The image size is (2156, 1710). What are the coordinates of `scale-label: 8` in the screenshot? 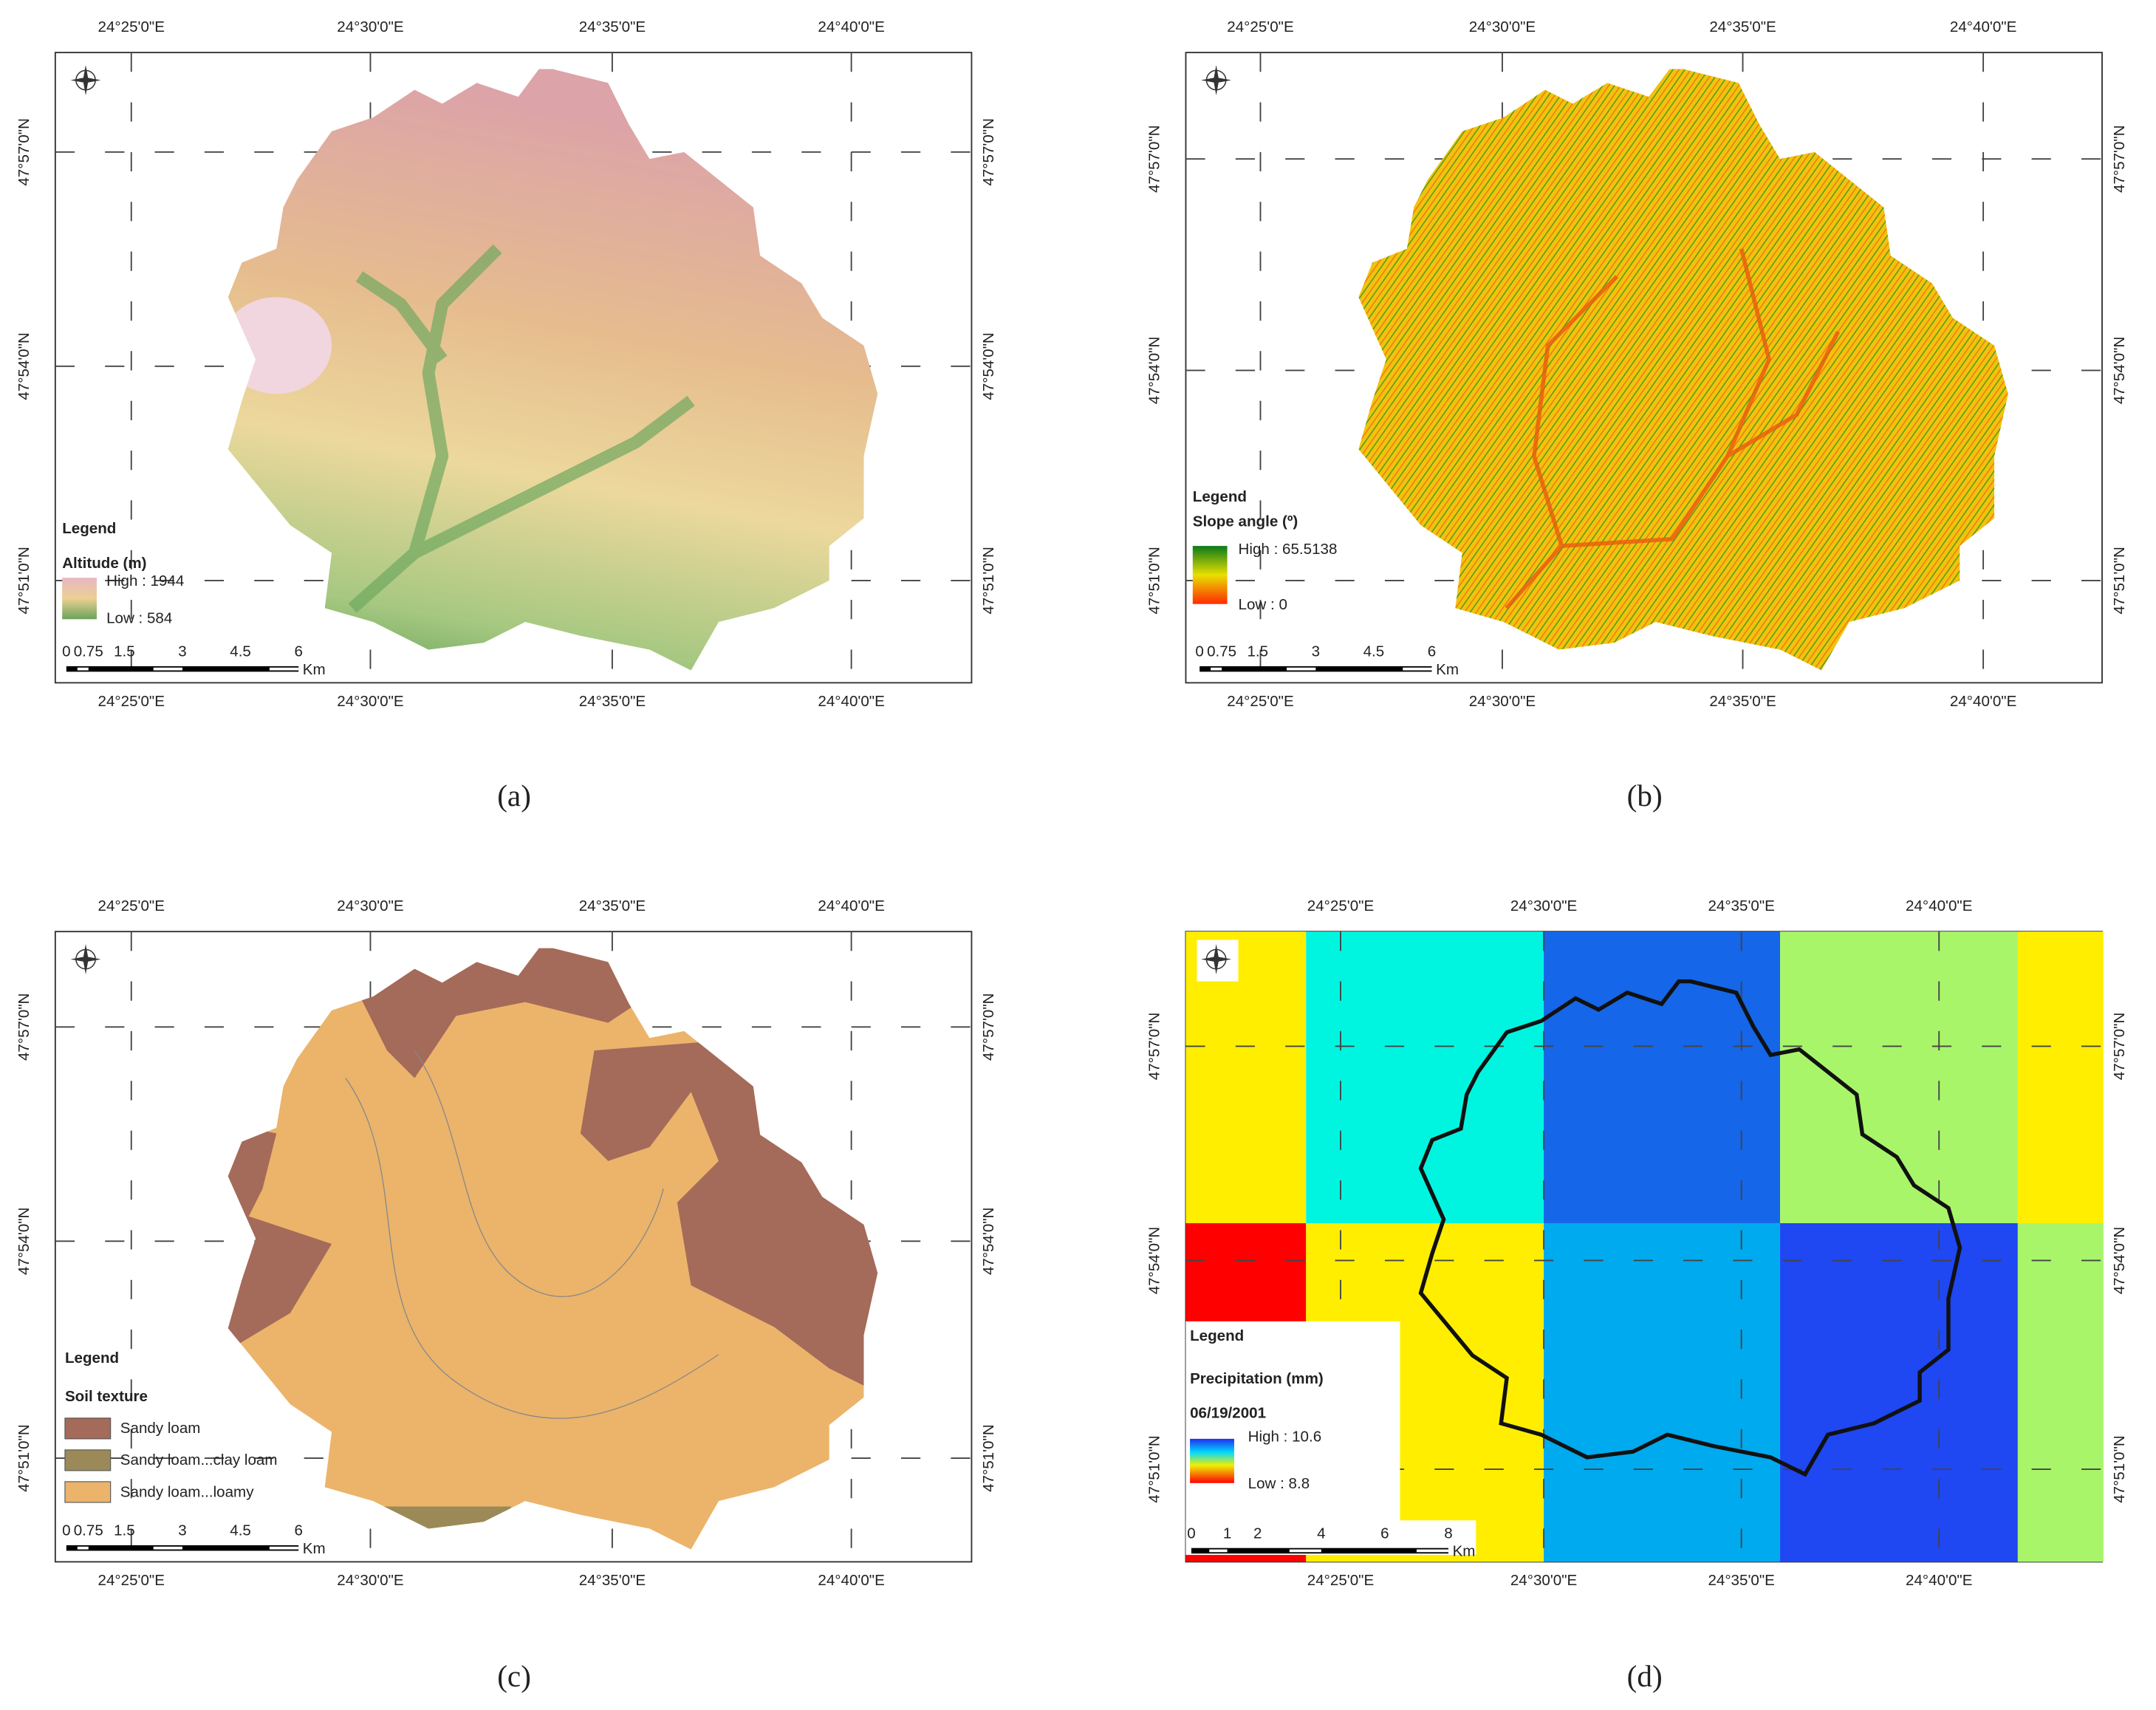 It's located at (1448, 1534).